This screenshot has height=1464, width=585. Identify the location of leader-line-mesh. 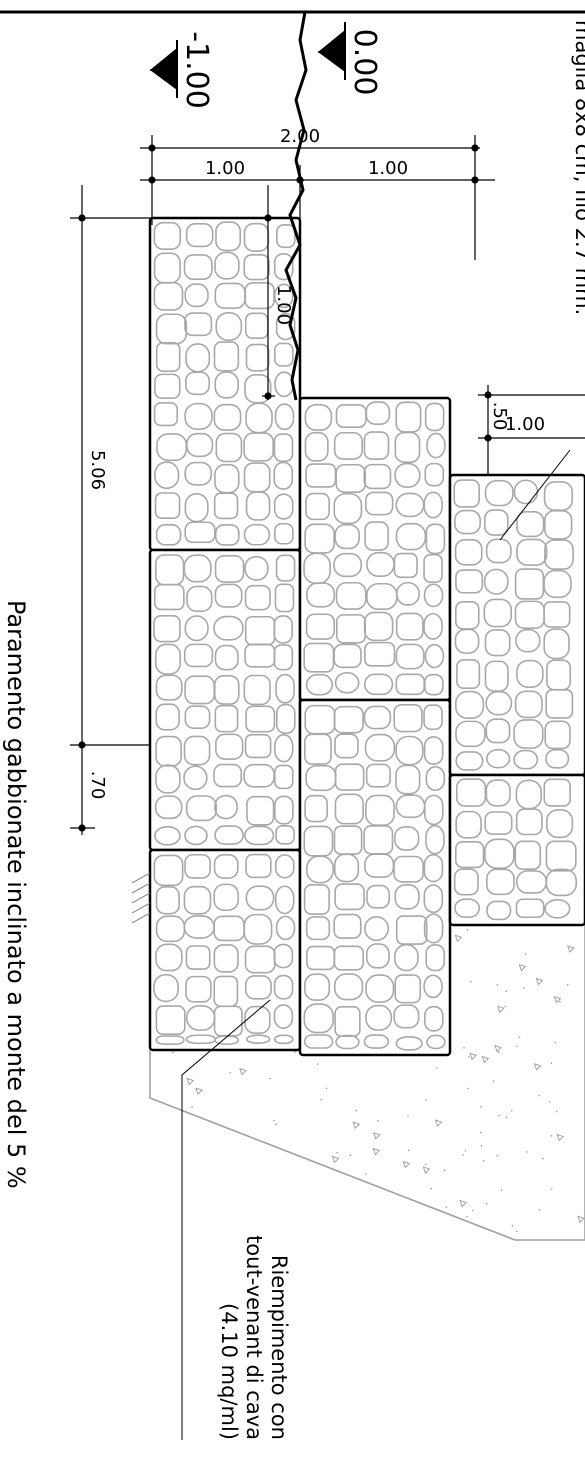
(535, 495).